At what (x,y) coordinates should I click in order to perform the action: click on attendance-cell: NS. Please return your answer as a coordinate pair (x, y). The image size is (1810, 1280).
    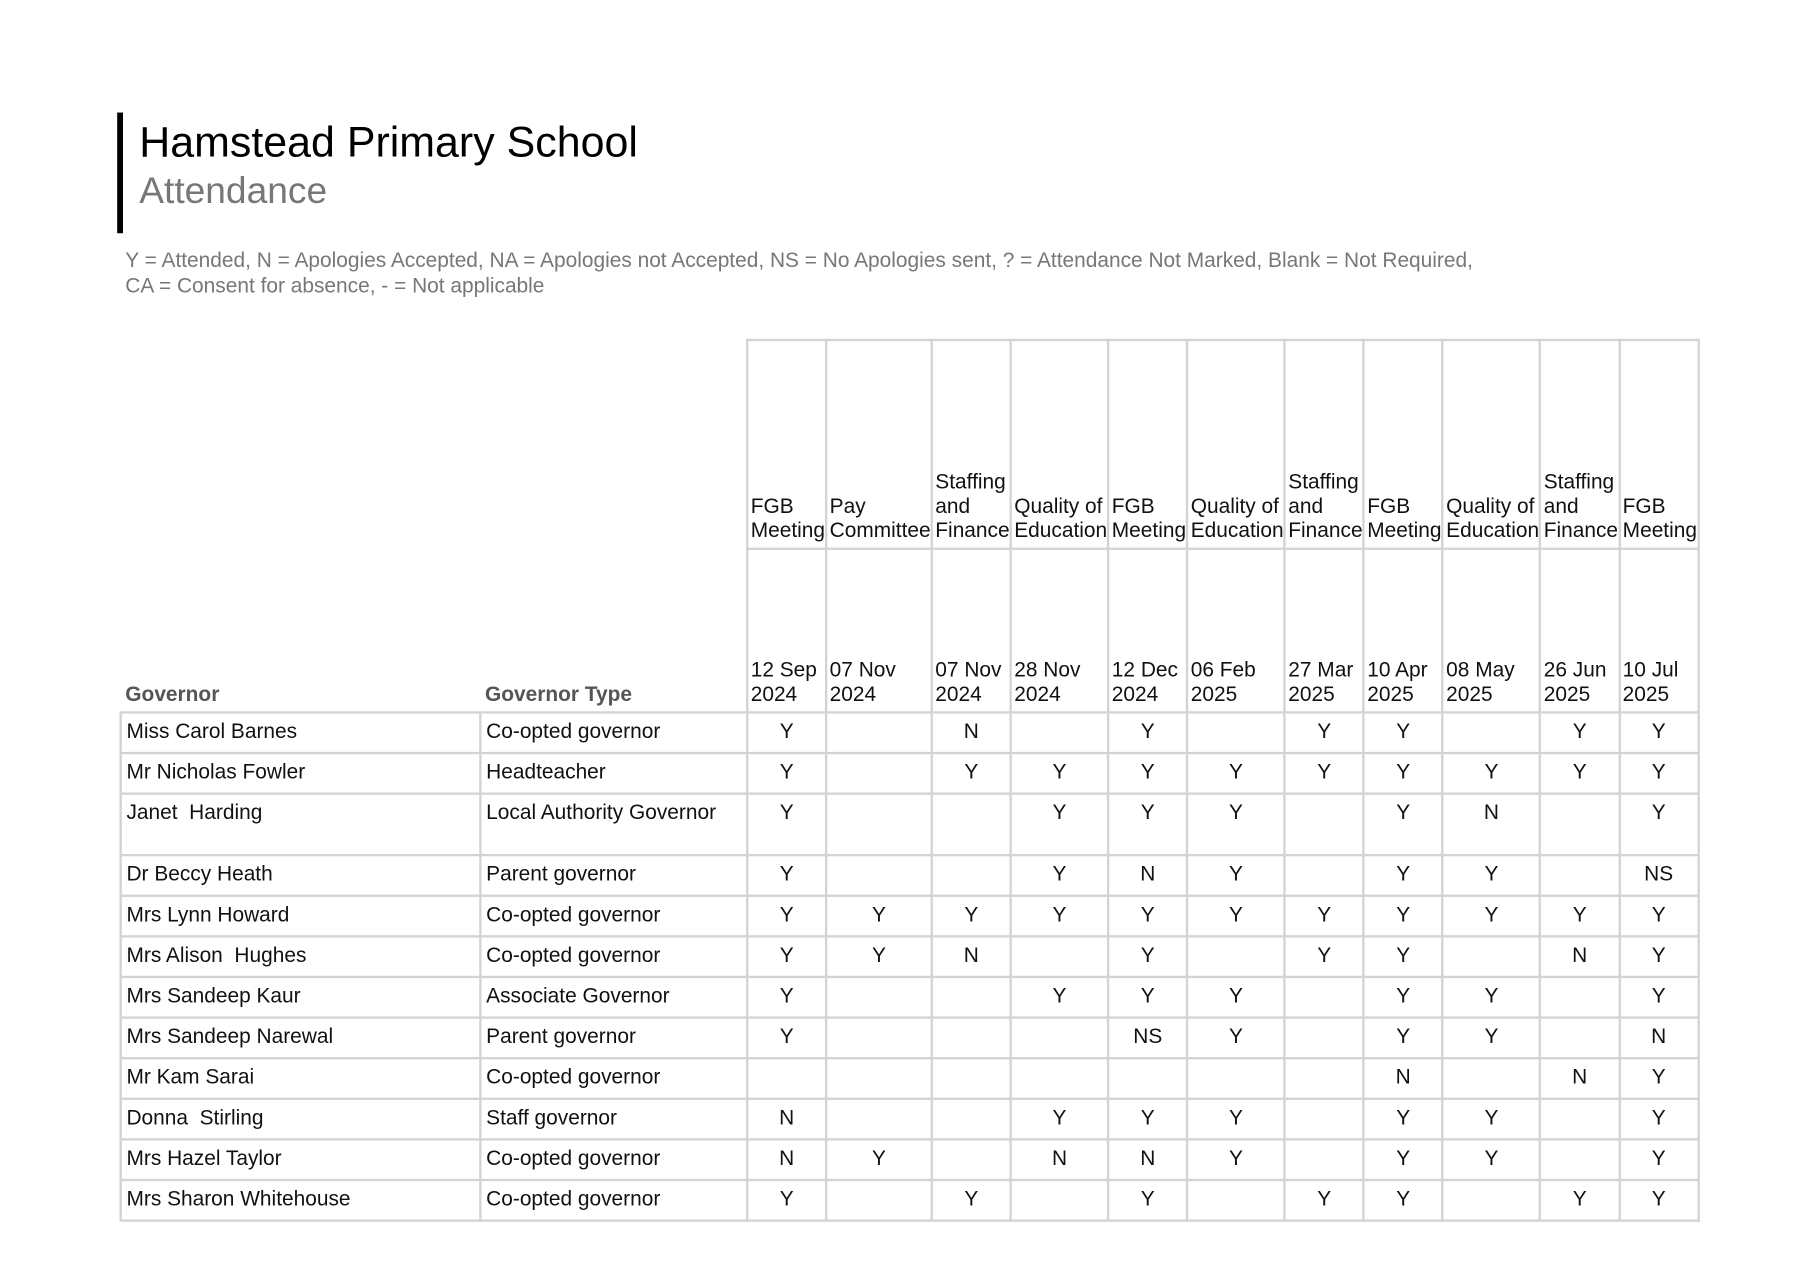
    Looking at the image, I should click on (1659, 875).